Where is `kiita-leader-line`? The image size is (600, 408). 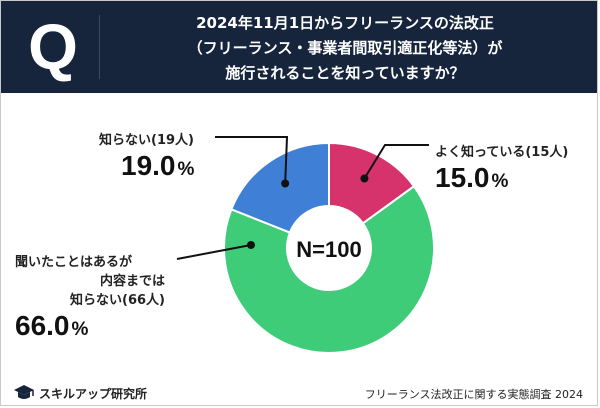 kiita-leader-line is located at coordinates (214, 252).